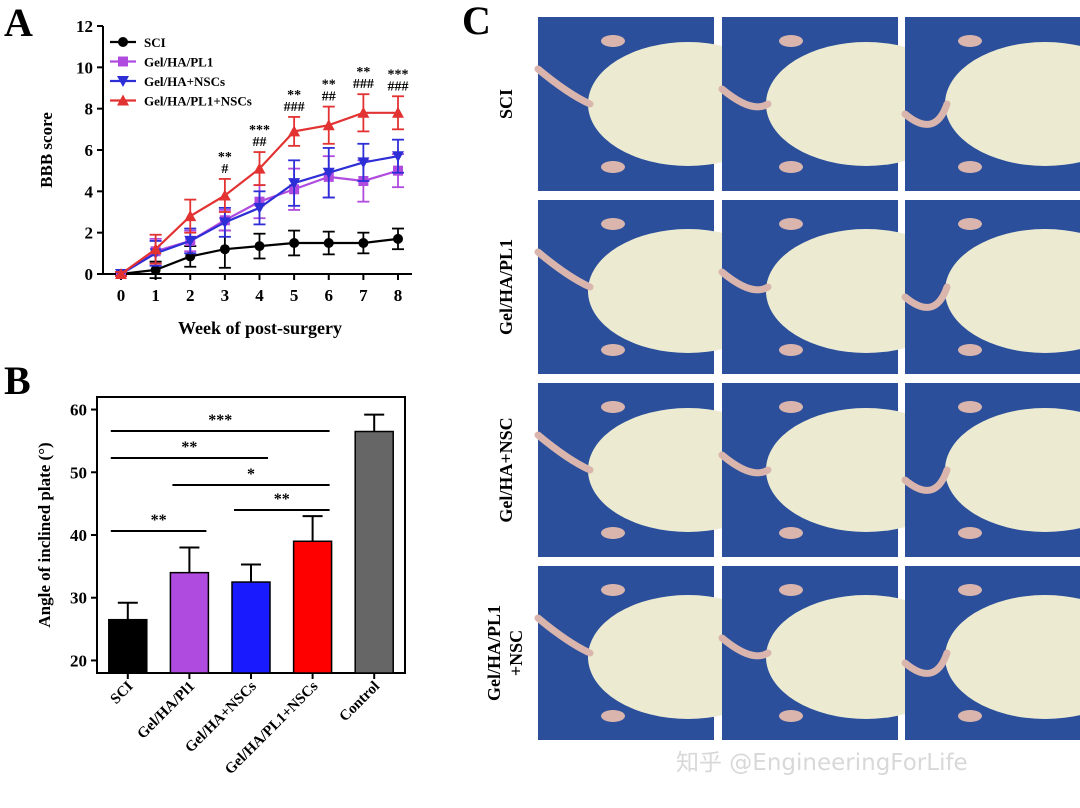 The height and width of the screenshot is (808, 1080). I want to click on c-row-label: Gel/HA+NSC, so click(506, 469).